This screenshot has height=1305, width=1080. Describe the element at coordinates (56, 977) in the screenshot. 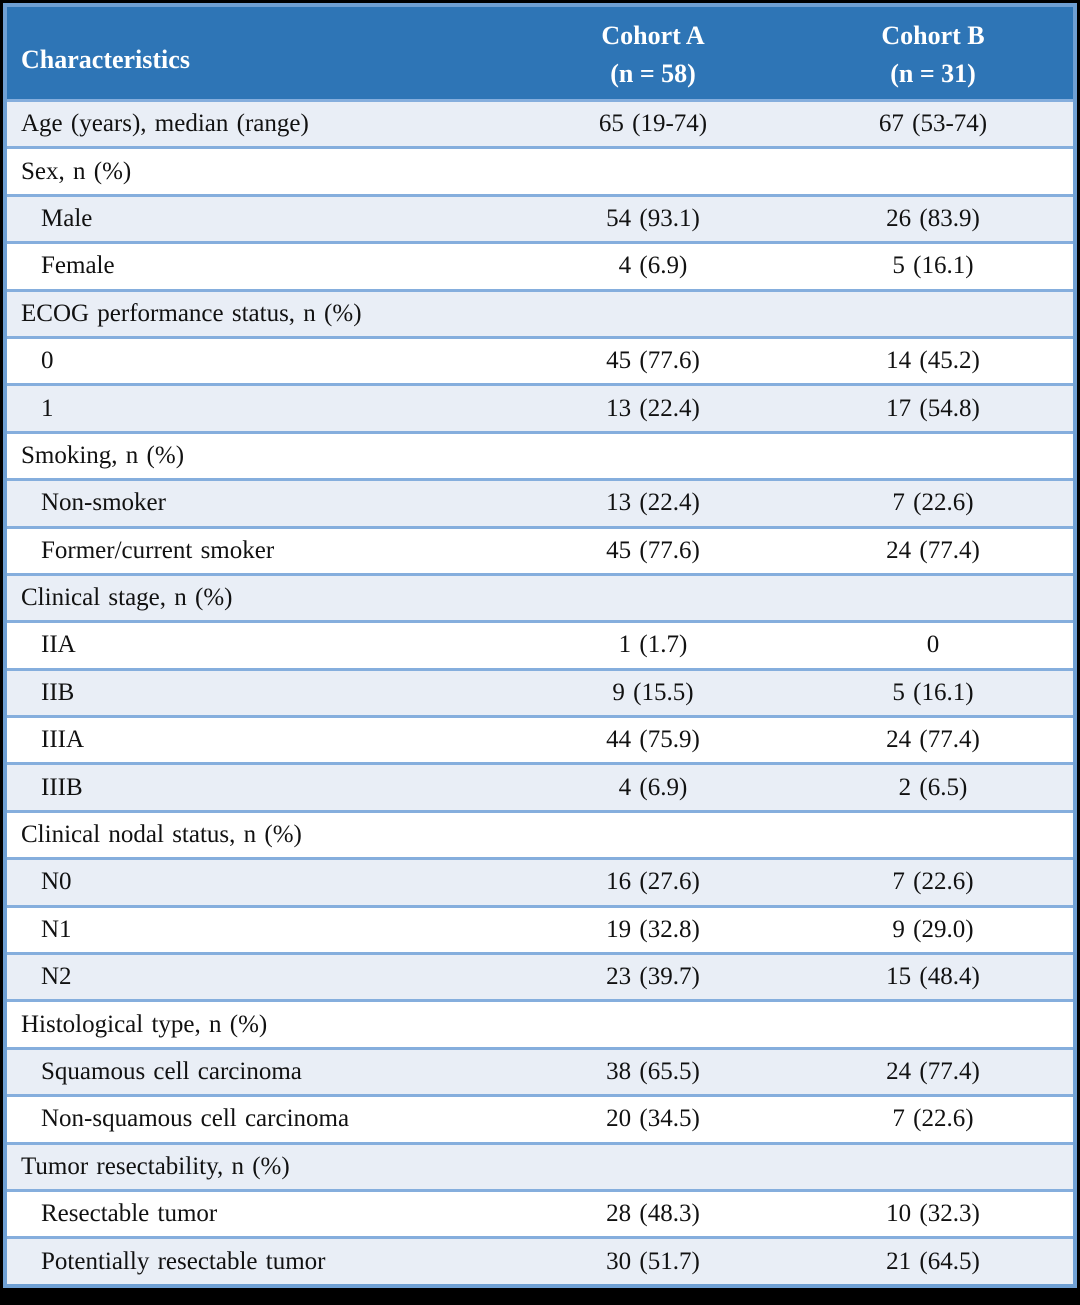

I see `row-label: N2` at that location.